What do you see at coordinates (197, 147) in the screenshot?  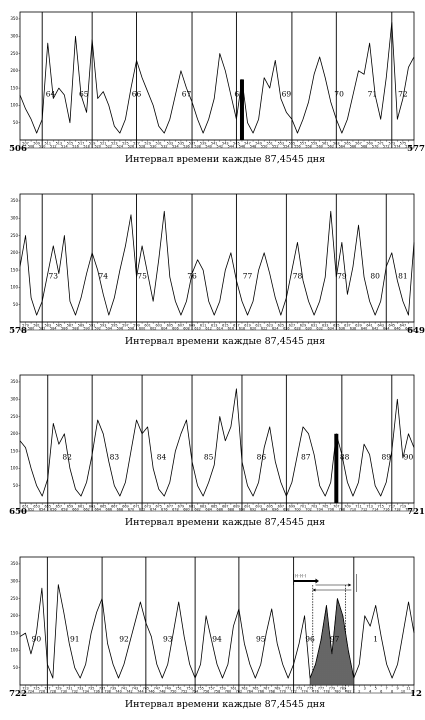 I see `x-tick-label: 538` at bounding box center [197, 147].